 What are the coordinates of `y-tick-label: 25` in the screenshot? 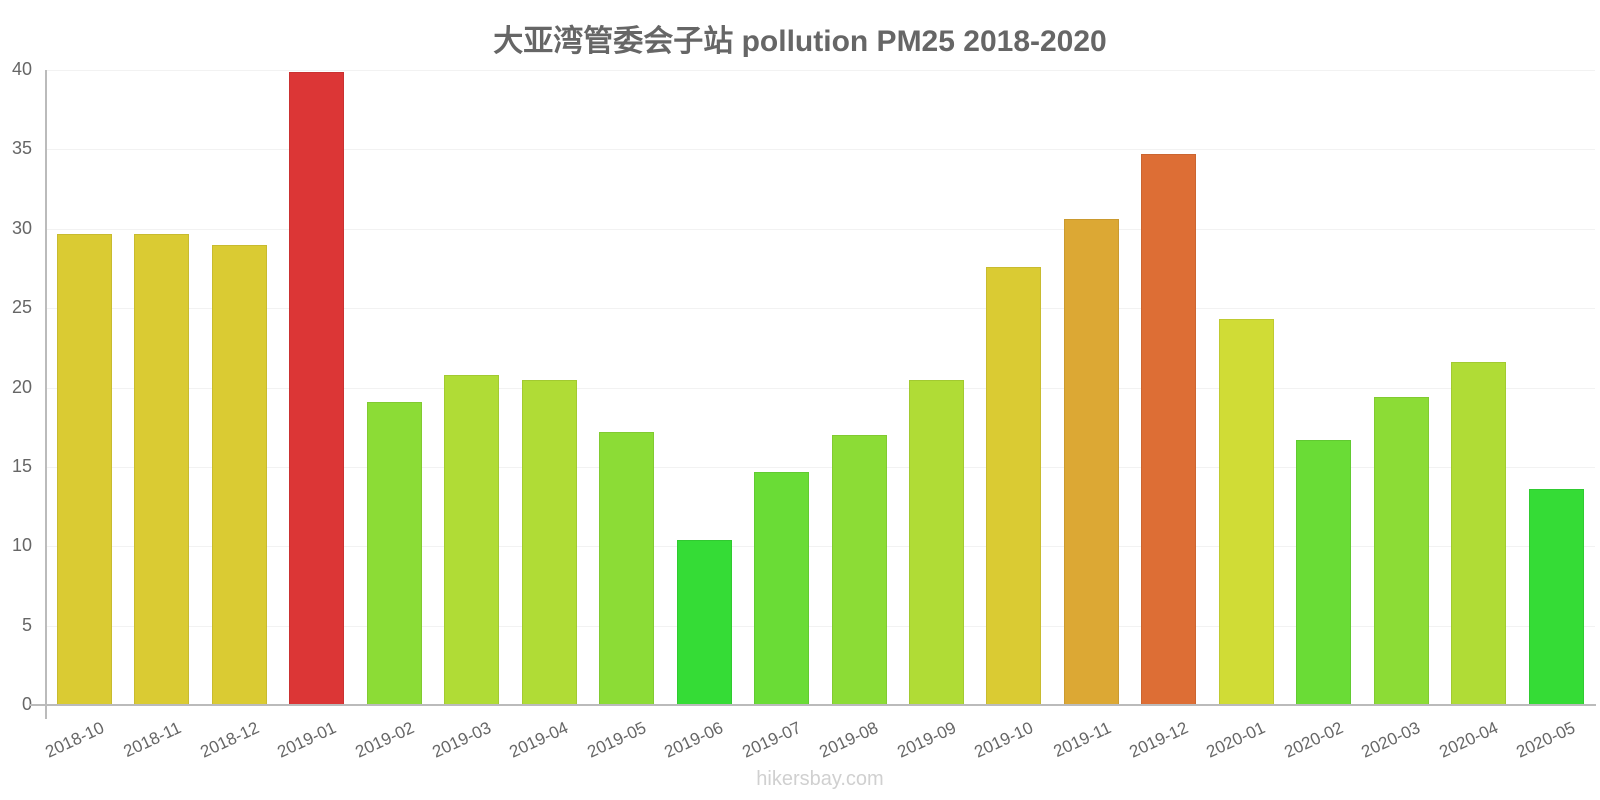 It's located at (21, 307).